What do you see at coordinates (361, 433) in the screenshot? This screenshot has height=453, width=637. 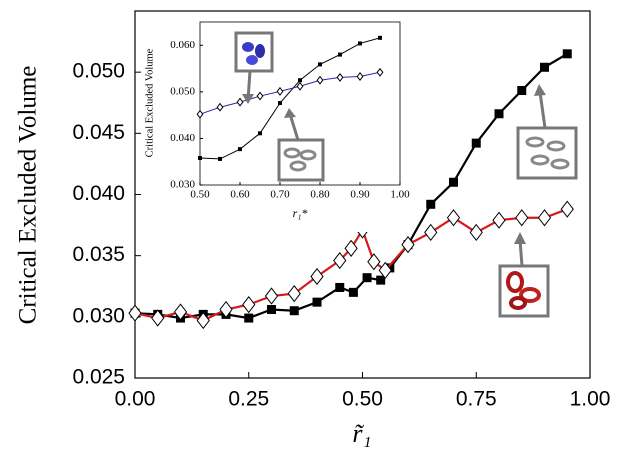 I see `x-axis-label: r̃₁` at bounding box center [361, 433].